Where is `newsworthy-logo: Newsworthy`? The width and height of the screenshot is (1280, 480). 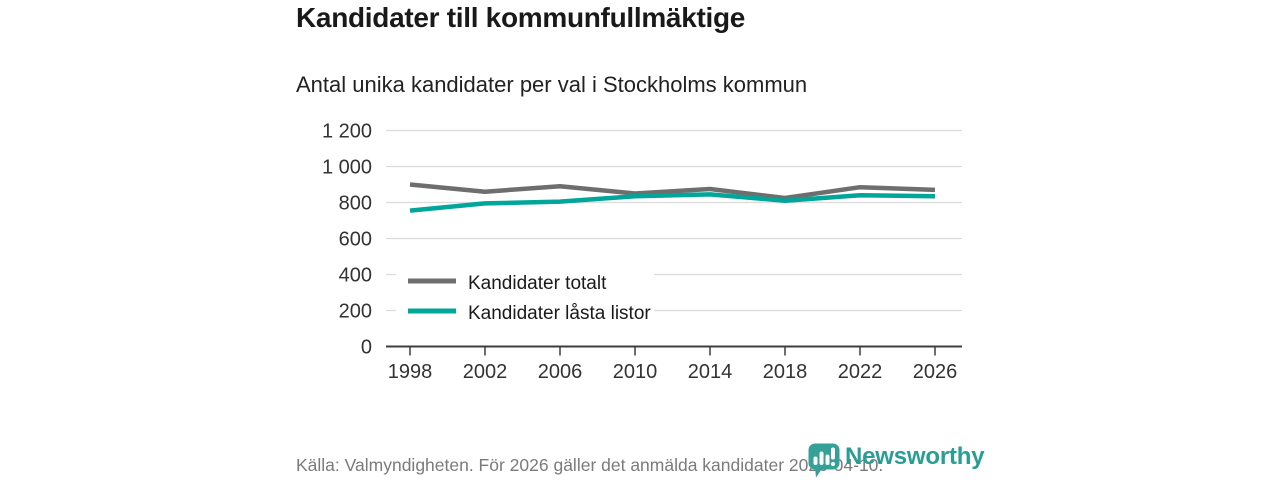 newsworthy-logo: Newsworthy is located at coordinates (896, 460).